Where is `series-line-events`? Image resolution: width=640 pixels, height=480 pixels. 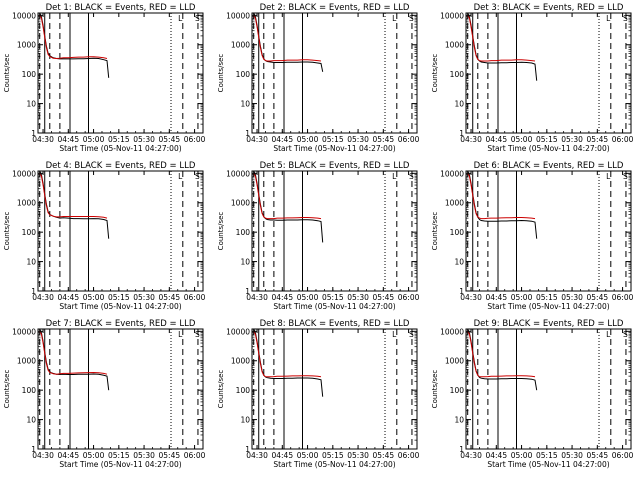 series-line-events is located at coordinates (288, 42).